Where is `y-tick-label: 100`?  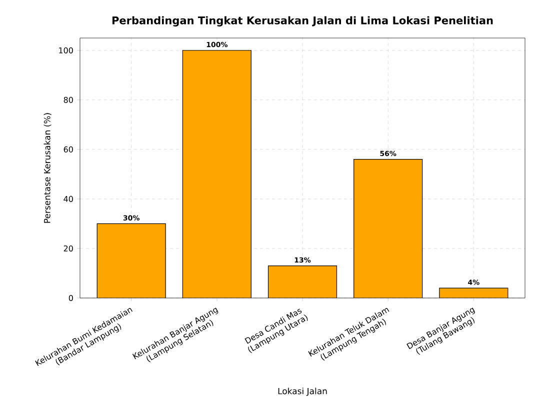
y-tick-label: 100 is located at coordinates (66, 50).